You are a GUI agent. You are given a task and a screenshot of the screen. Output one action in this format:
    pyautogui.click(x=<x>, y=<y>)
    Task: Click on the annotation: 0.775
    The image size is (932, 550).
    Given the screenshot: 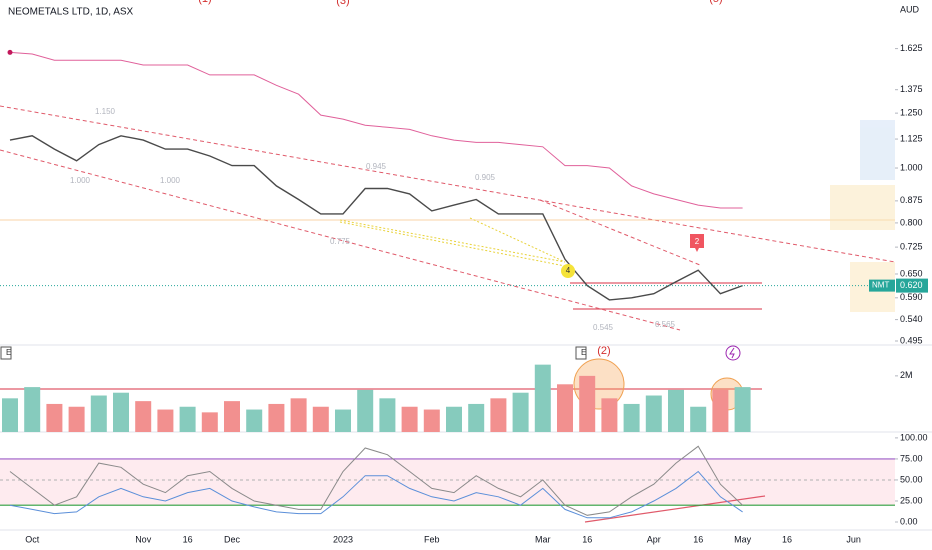 What is the action you would take?
    pyautogui.click(x=340, y=241)
    